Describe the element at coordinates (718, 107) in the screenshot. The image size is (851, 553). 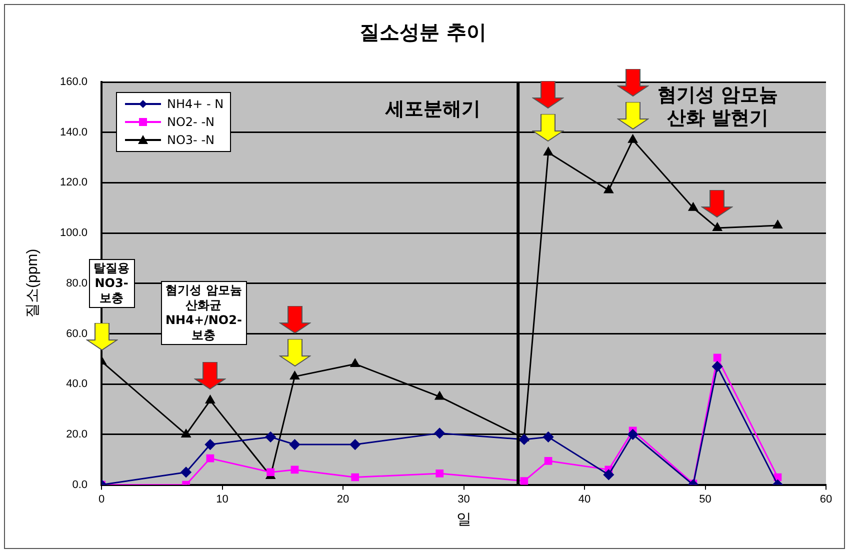
I see `annotation: 혐기성 암모늄 산화 발현기` at that location.